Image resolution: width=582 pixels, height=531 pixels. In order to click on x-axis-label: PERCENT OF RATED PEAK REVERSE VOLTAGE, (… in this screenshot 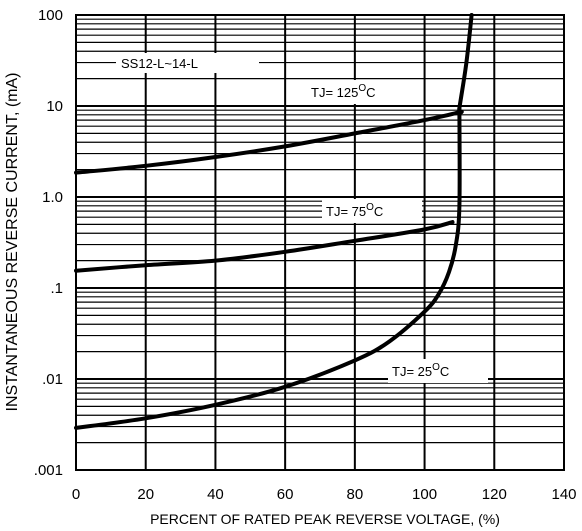, I will do `click(325, 519)`.